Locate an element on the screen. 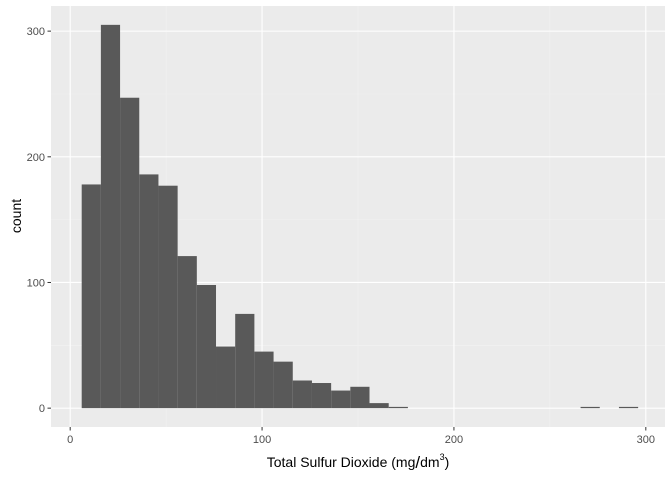  x-axis-title-base: Total Sulfur Dioxide (mg is located at coordinates (341, 462).